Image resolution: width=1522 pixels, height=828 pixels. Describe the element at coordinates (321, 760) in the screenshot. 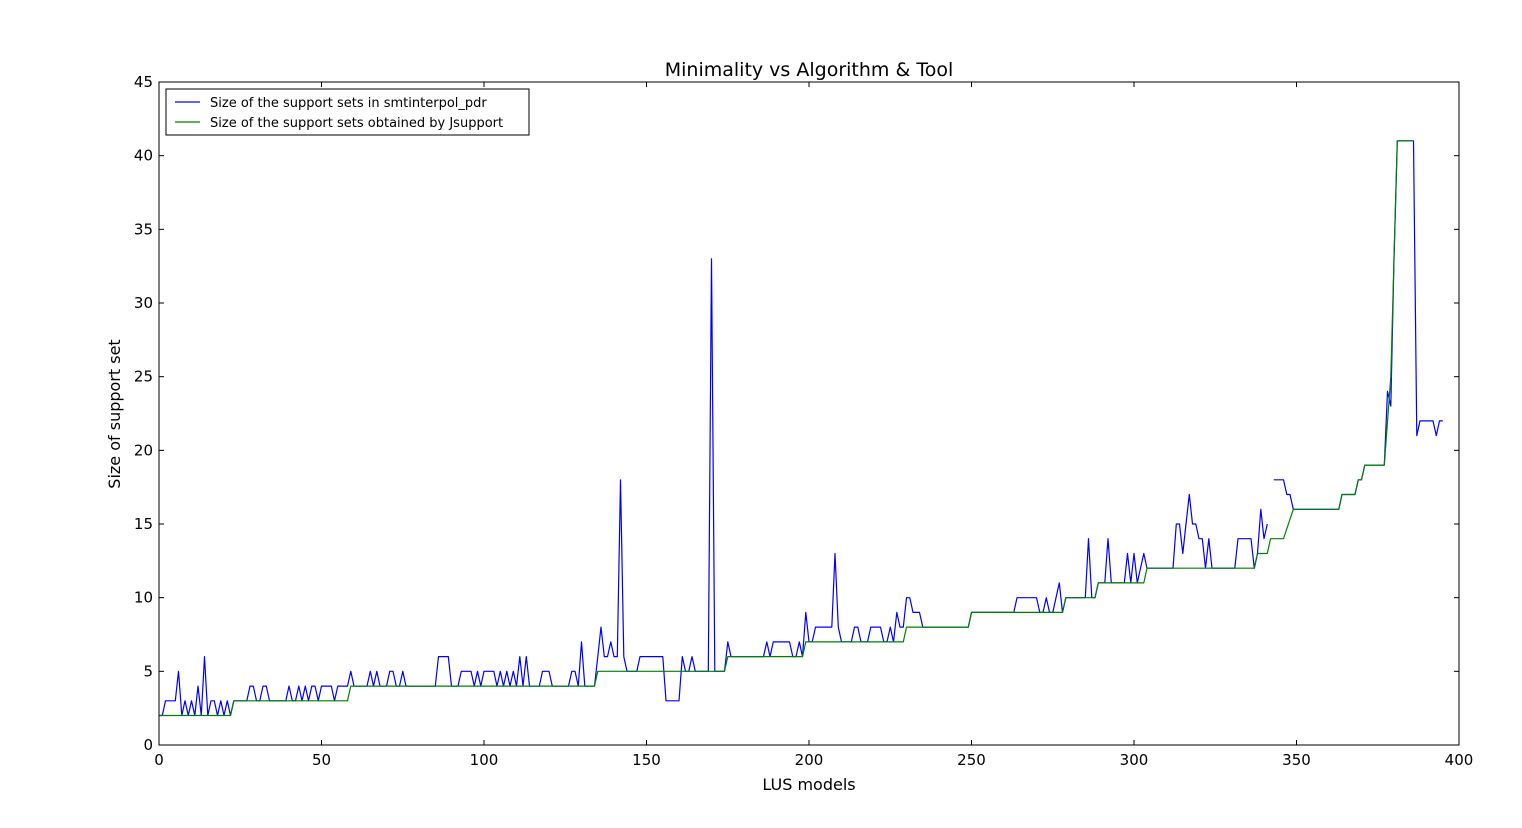

I see `x-tick-label: 50` at that location.